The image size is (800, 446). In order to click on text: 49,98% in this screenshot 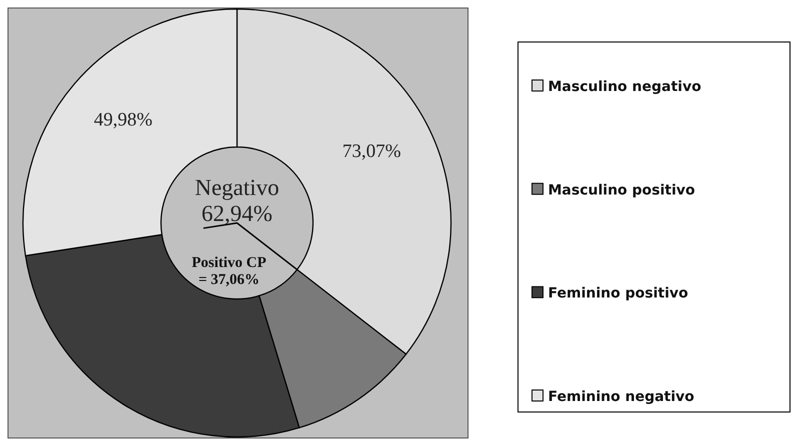, I will do `click(123, 119)`.